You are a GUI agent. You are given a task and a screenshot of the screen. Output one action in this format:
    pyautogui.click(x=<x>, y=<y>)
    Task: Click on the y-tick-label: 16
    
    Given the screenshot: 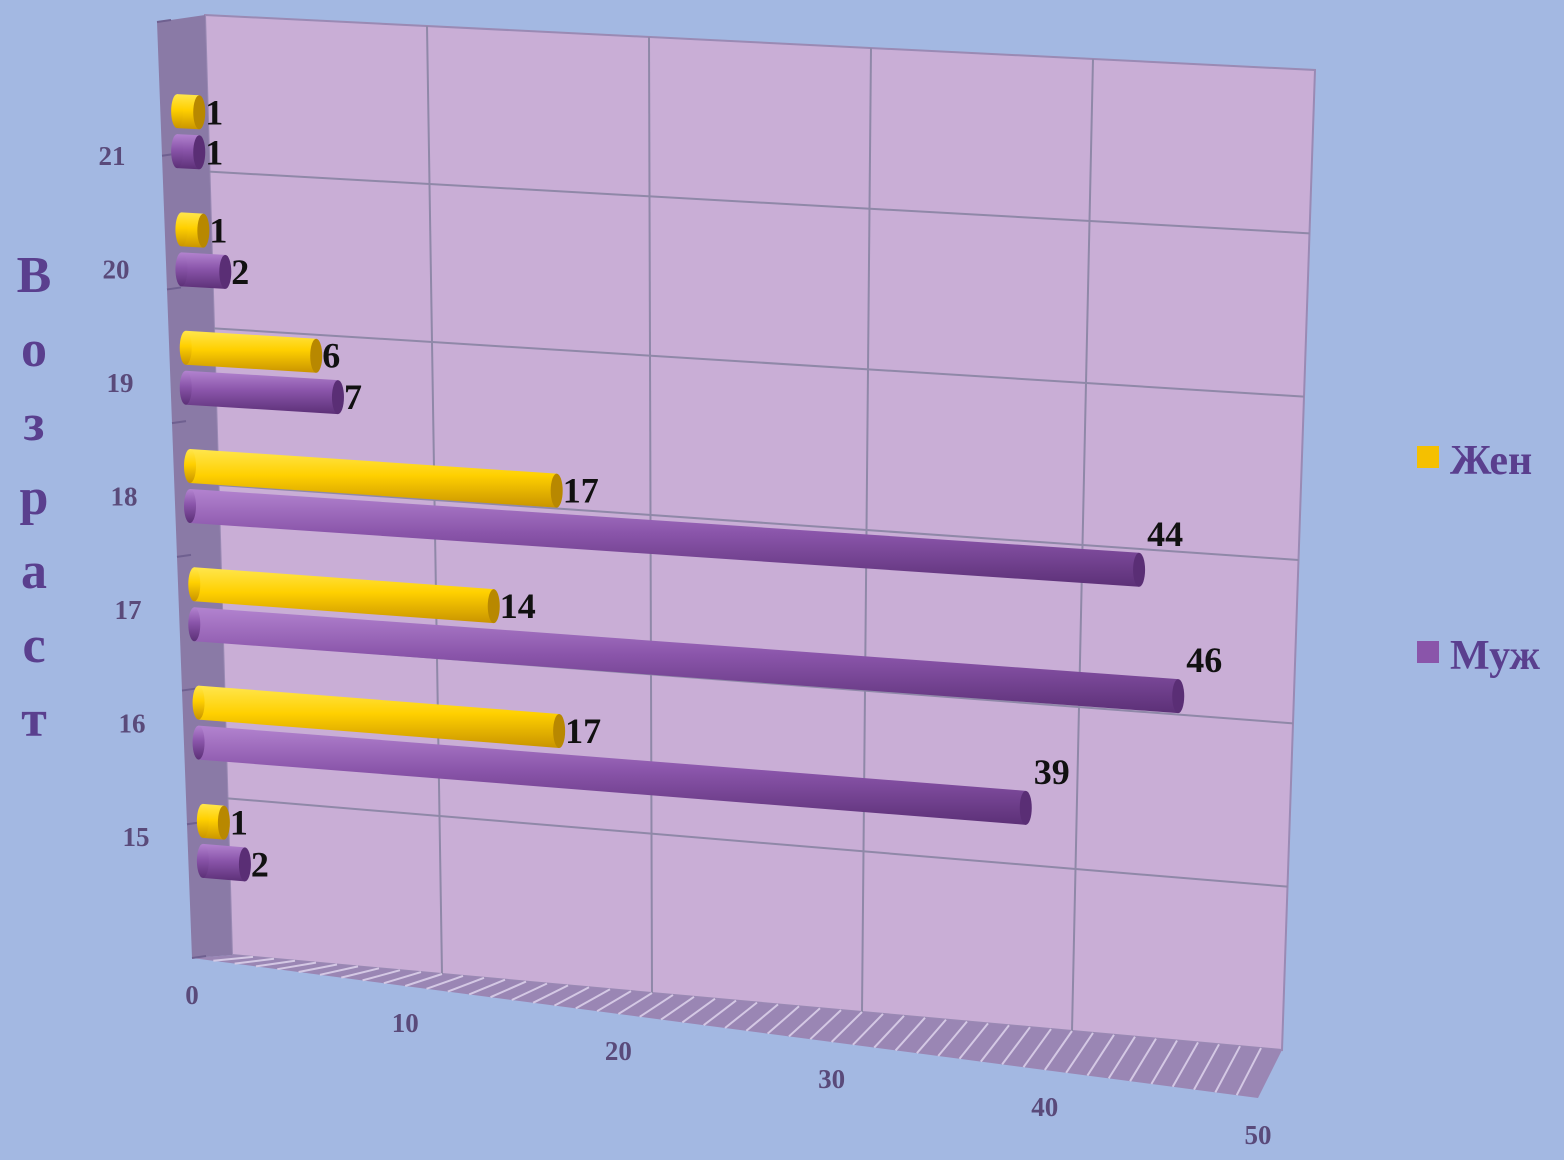 What is the action you would take?
    pyautogui.click(x=132, y=724)
    